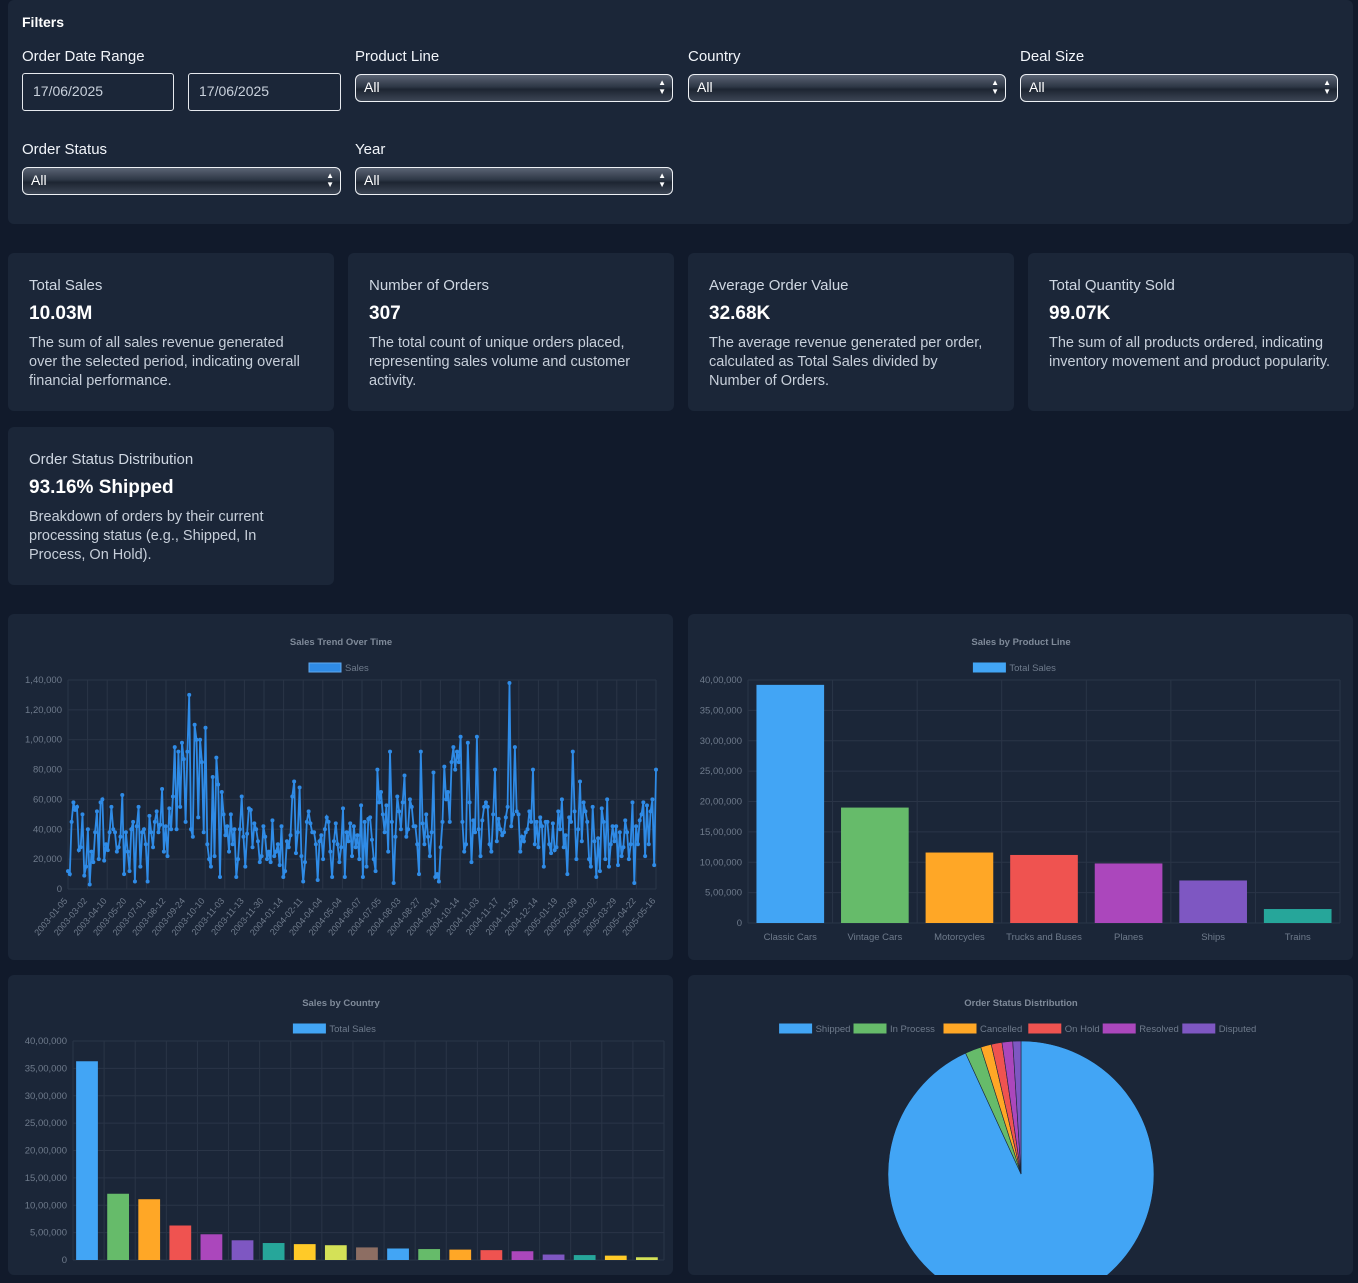 The height and width of the screenshot is (1283, 1358). Describe the element at coordinates (514, 88) in the screenshot. I see `product-line-select: All ▲ ▼` at that location.